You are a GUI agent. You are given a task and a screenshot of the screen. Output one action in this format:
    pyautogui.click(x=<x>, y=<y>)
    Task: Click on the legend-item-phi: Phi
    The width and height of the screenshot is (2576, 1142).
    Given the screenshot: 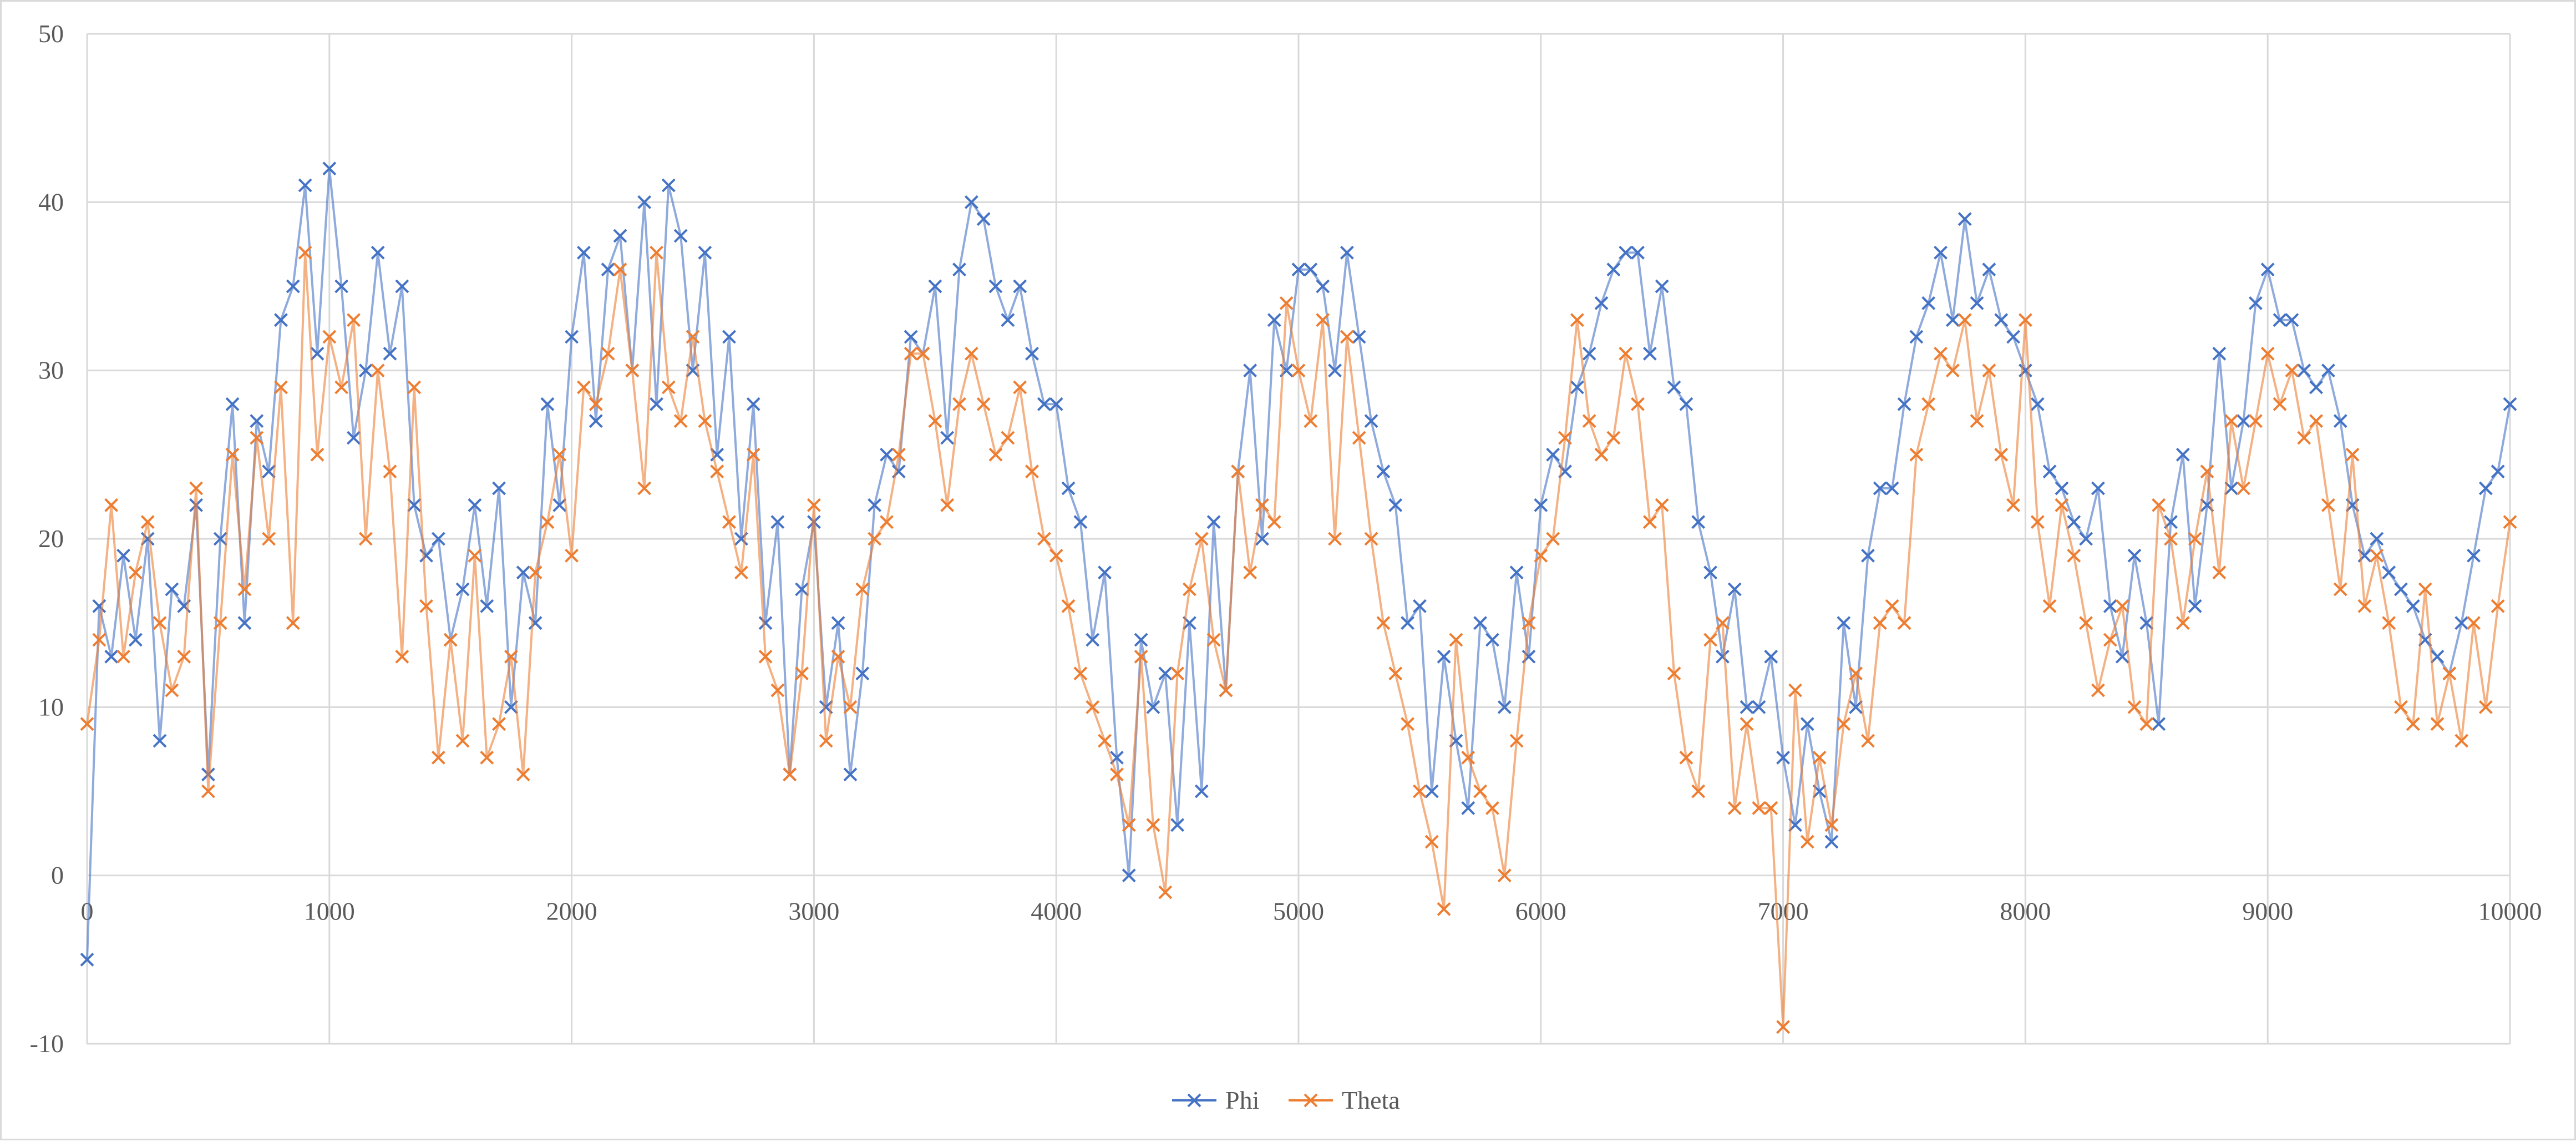 What is the action you would take?
    pyautogui.click(x=1215, y=1100)
    